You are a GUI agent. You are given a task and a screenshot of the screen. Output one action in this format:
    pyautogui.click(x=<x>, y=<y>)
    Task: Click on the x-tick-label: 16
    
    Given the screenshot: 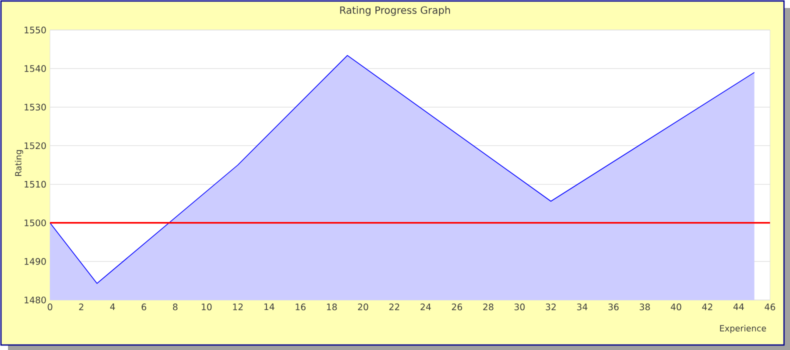 What is the action you would take?
    pyautogui.click(x=301, y=307)
    